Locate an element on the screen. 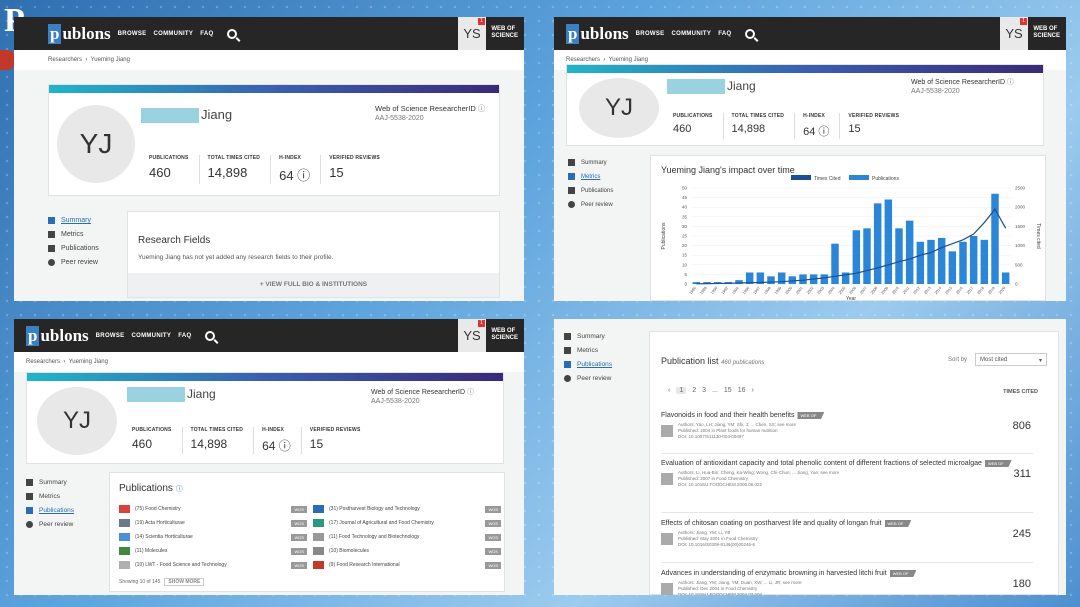 The height and width of the screenshot is (607, 1080). publication-doi: DOI: 10.1016/S0308-8146(00)00246-6 is located at coordinates (717, 544).